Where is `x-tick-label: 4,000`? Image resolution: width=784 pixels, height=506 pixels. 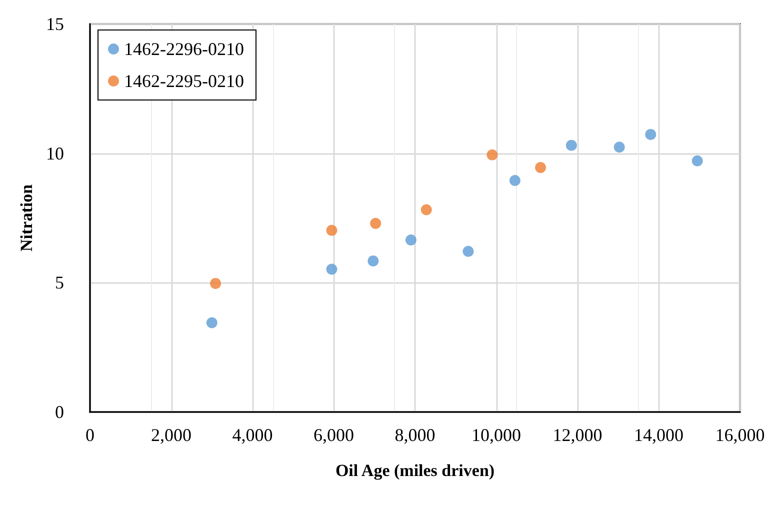 x-tick-label: 4,000 is located at coordinates (252, 435).